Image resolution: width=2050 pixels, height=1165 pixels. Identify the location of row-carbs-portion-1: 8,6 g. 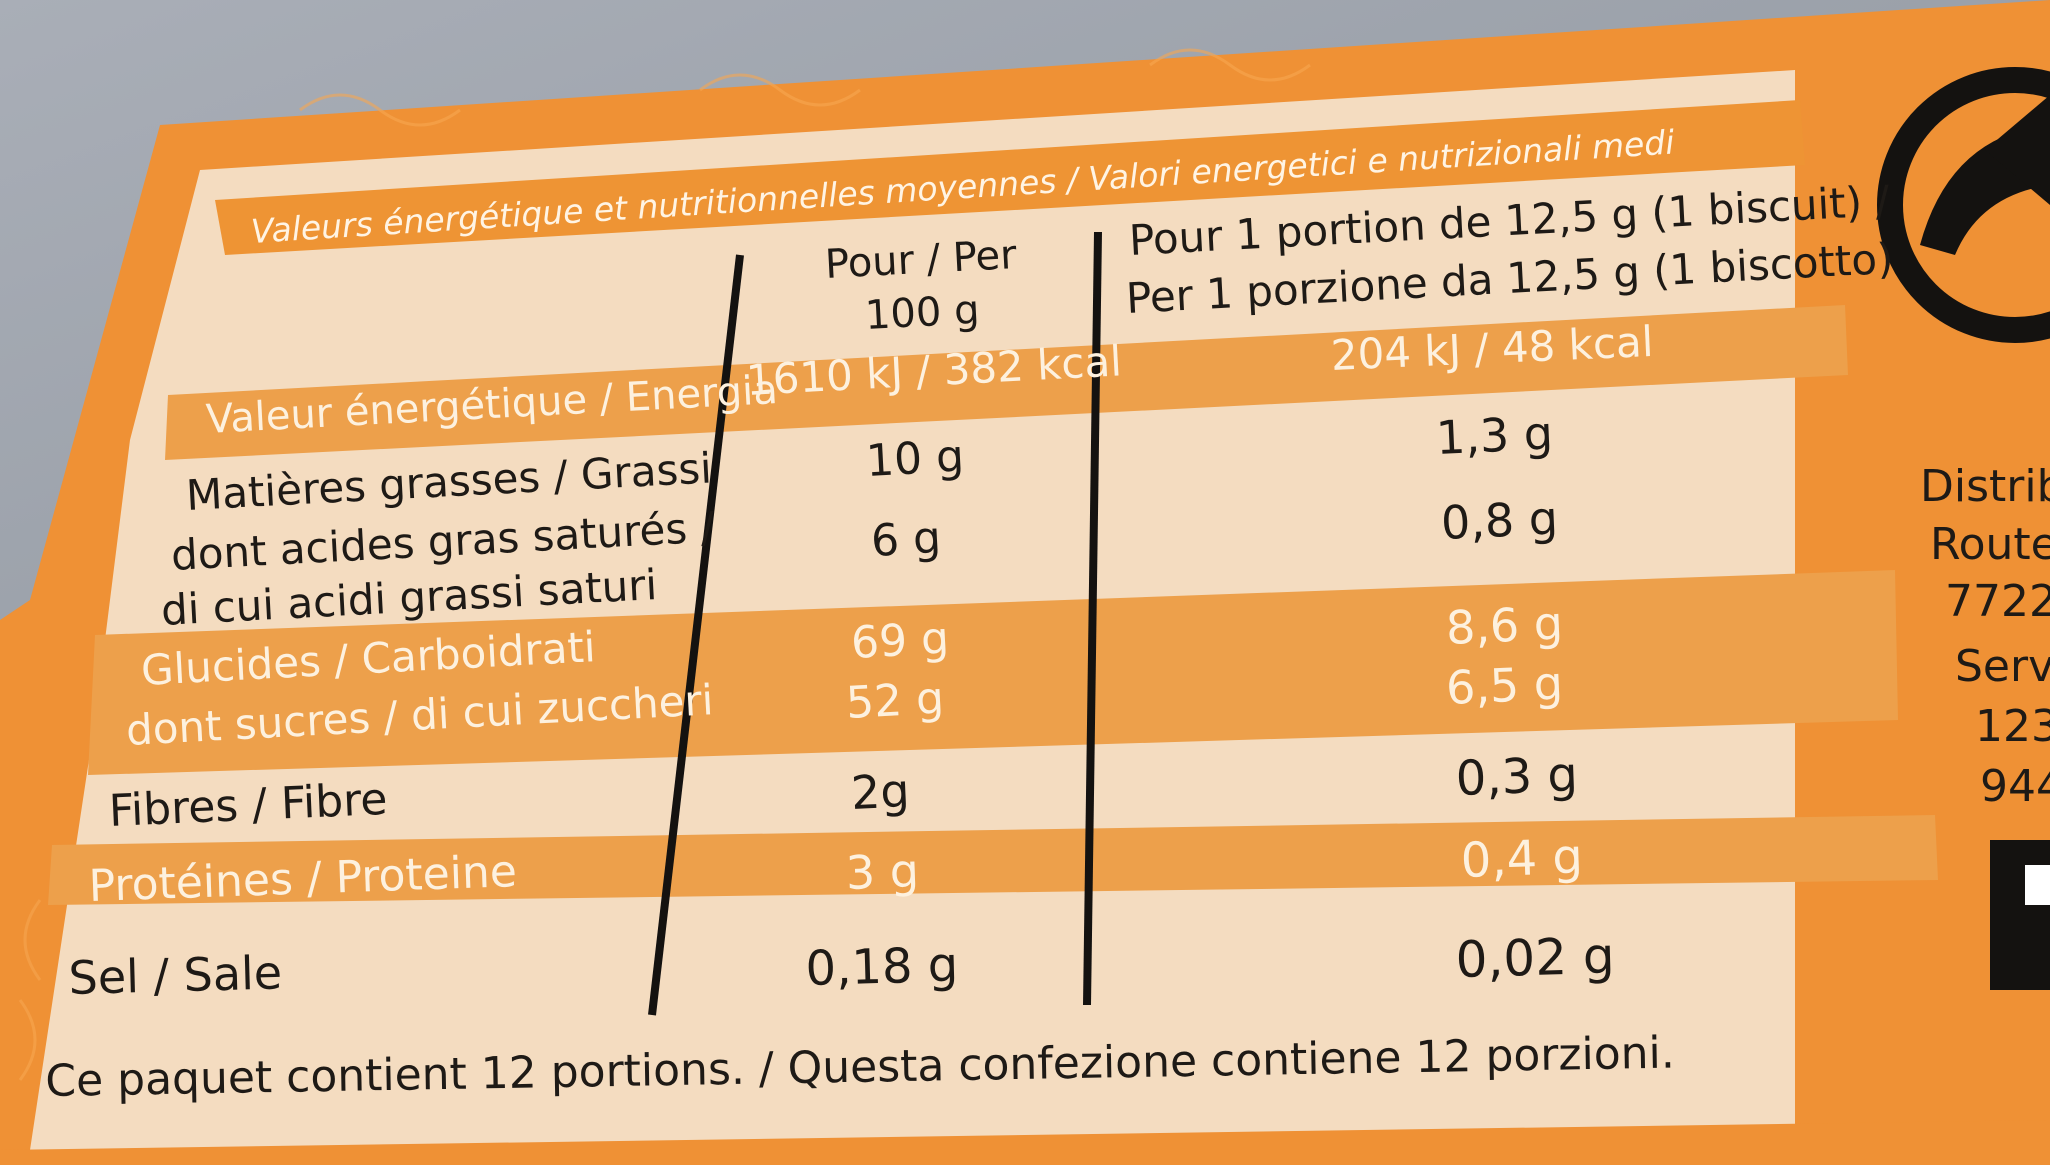
(1504, 625).